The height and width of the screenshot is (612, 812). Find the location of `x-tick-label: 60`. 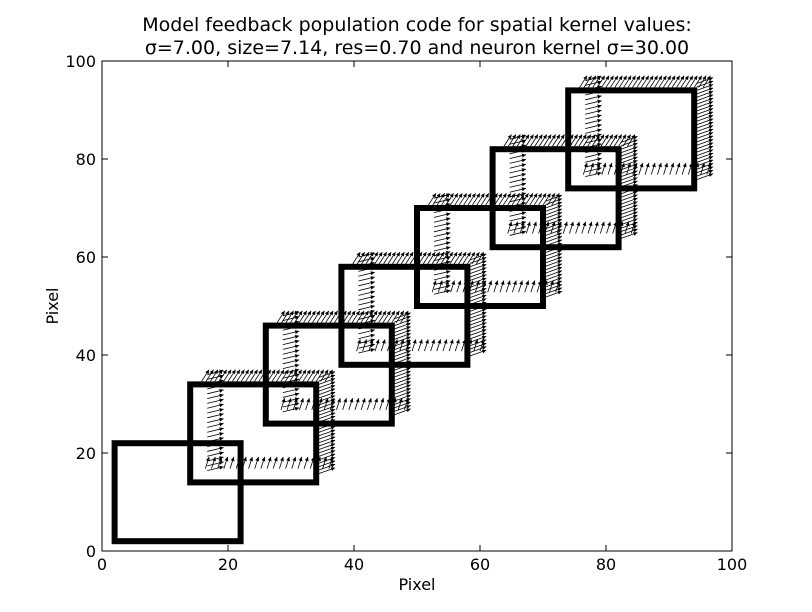

x-tick-label: 60 is located at coordinates (480, 564).